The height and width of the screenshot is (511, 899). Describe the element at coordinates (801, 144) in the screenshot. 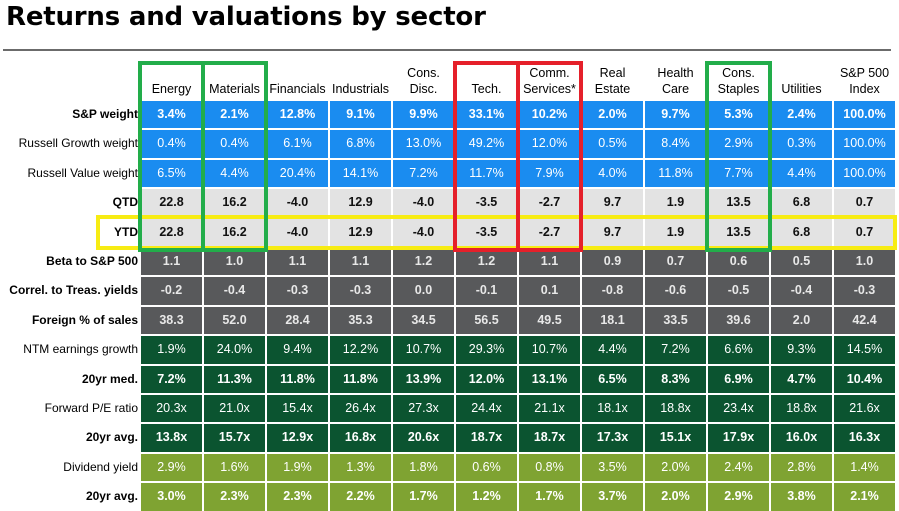

I see `table-cell: 0.3%` at that location.